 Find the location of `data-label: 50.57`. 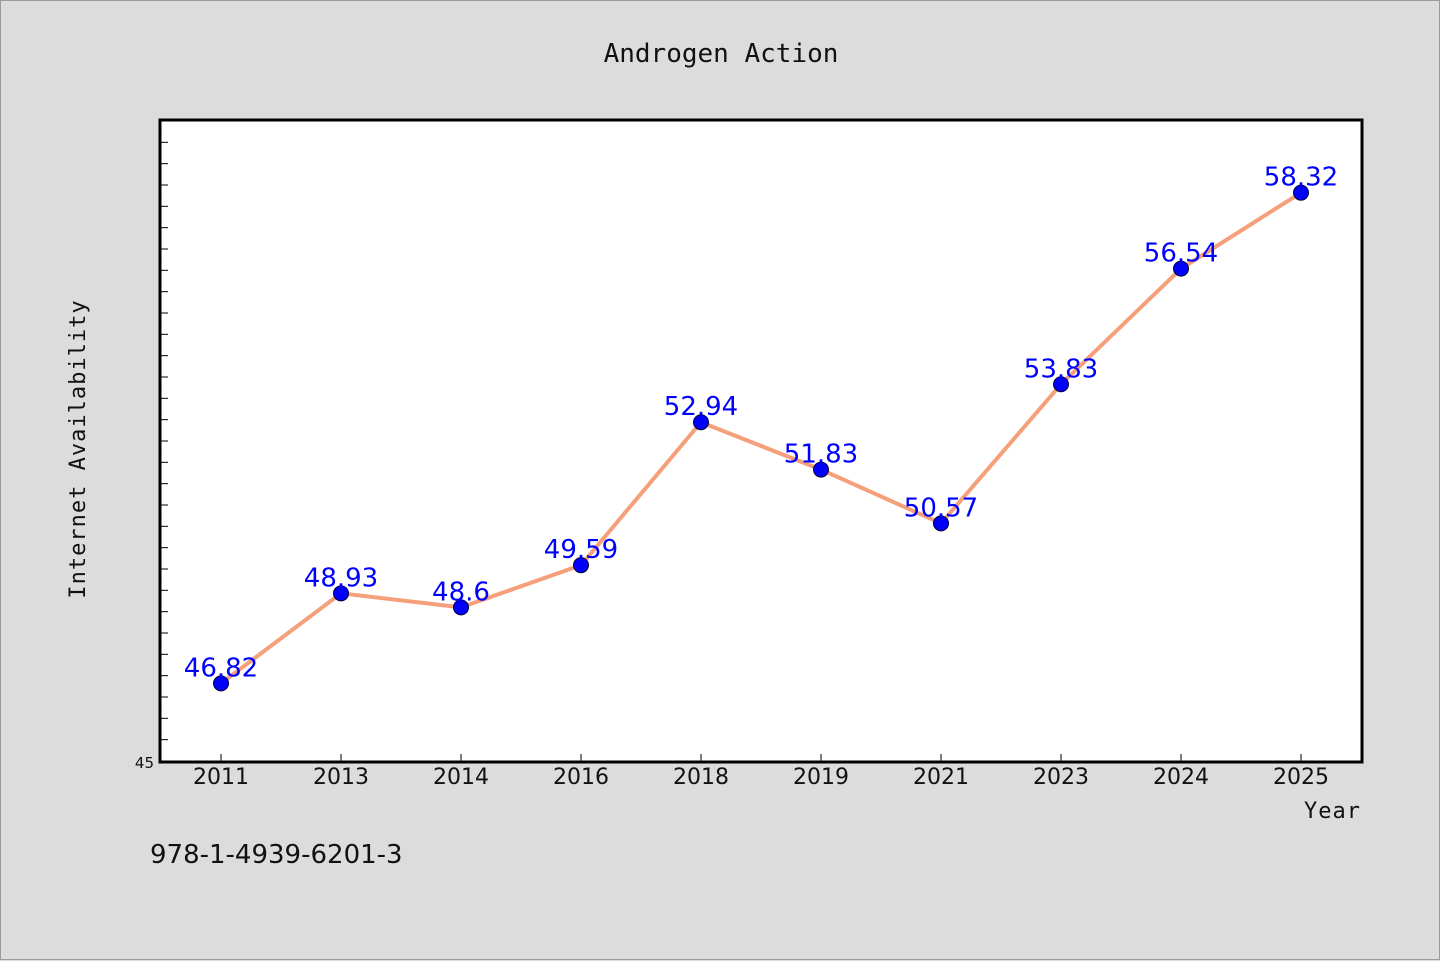

data-label: 50.57 is located at coordinates (941, 508).